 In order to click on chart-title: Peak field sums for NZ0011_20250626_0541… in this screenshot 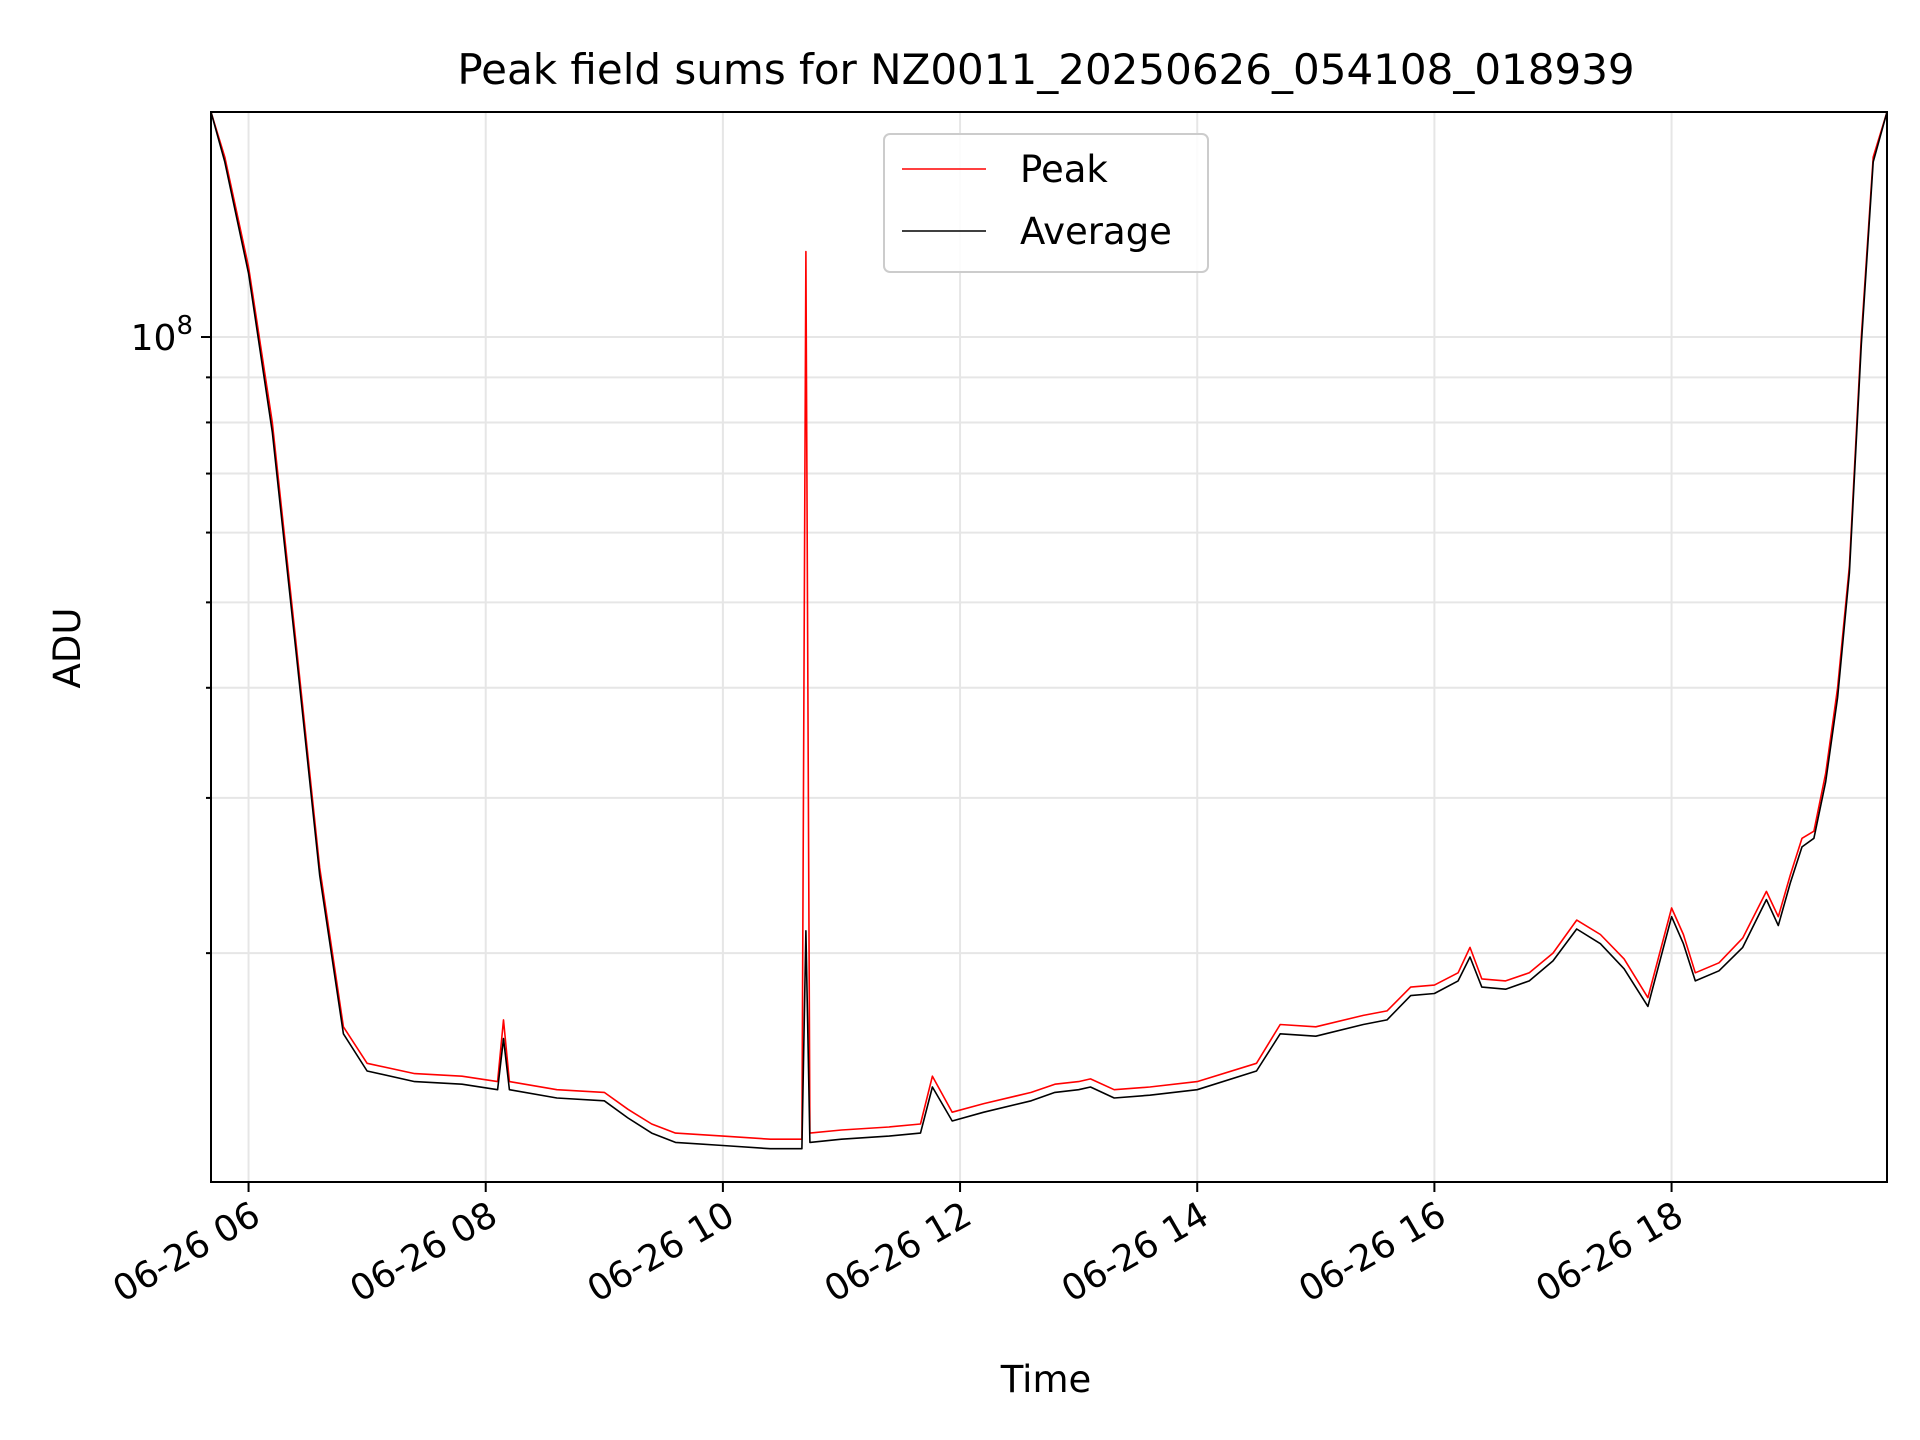, I will do `click(1045, 69)`.